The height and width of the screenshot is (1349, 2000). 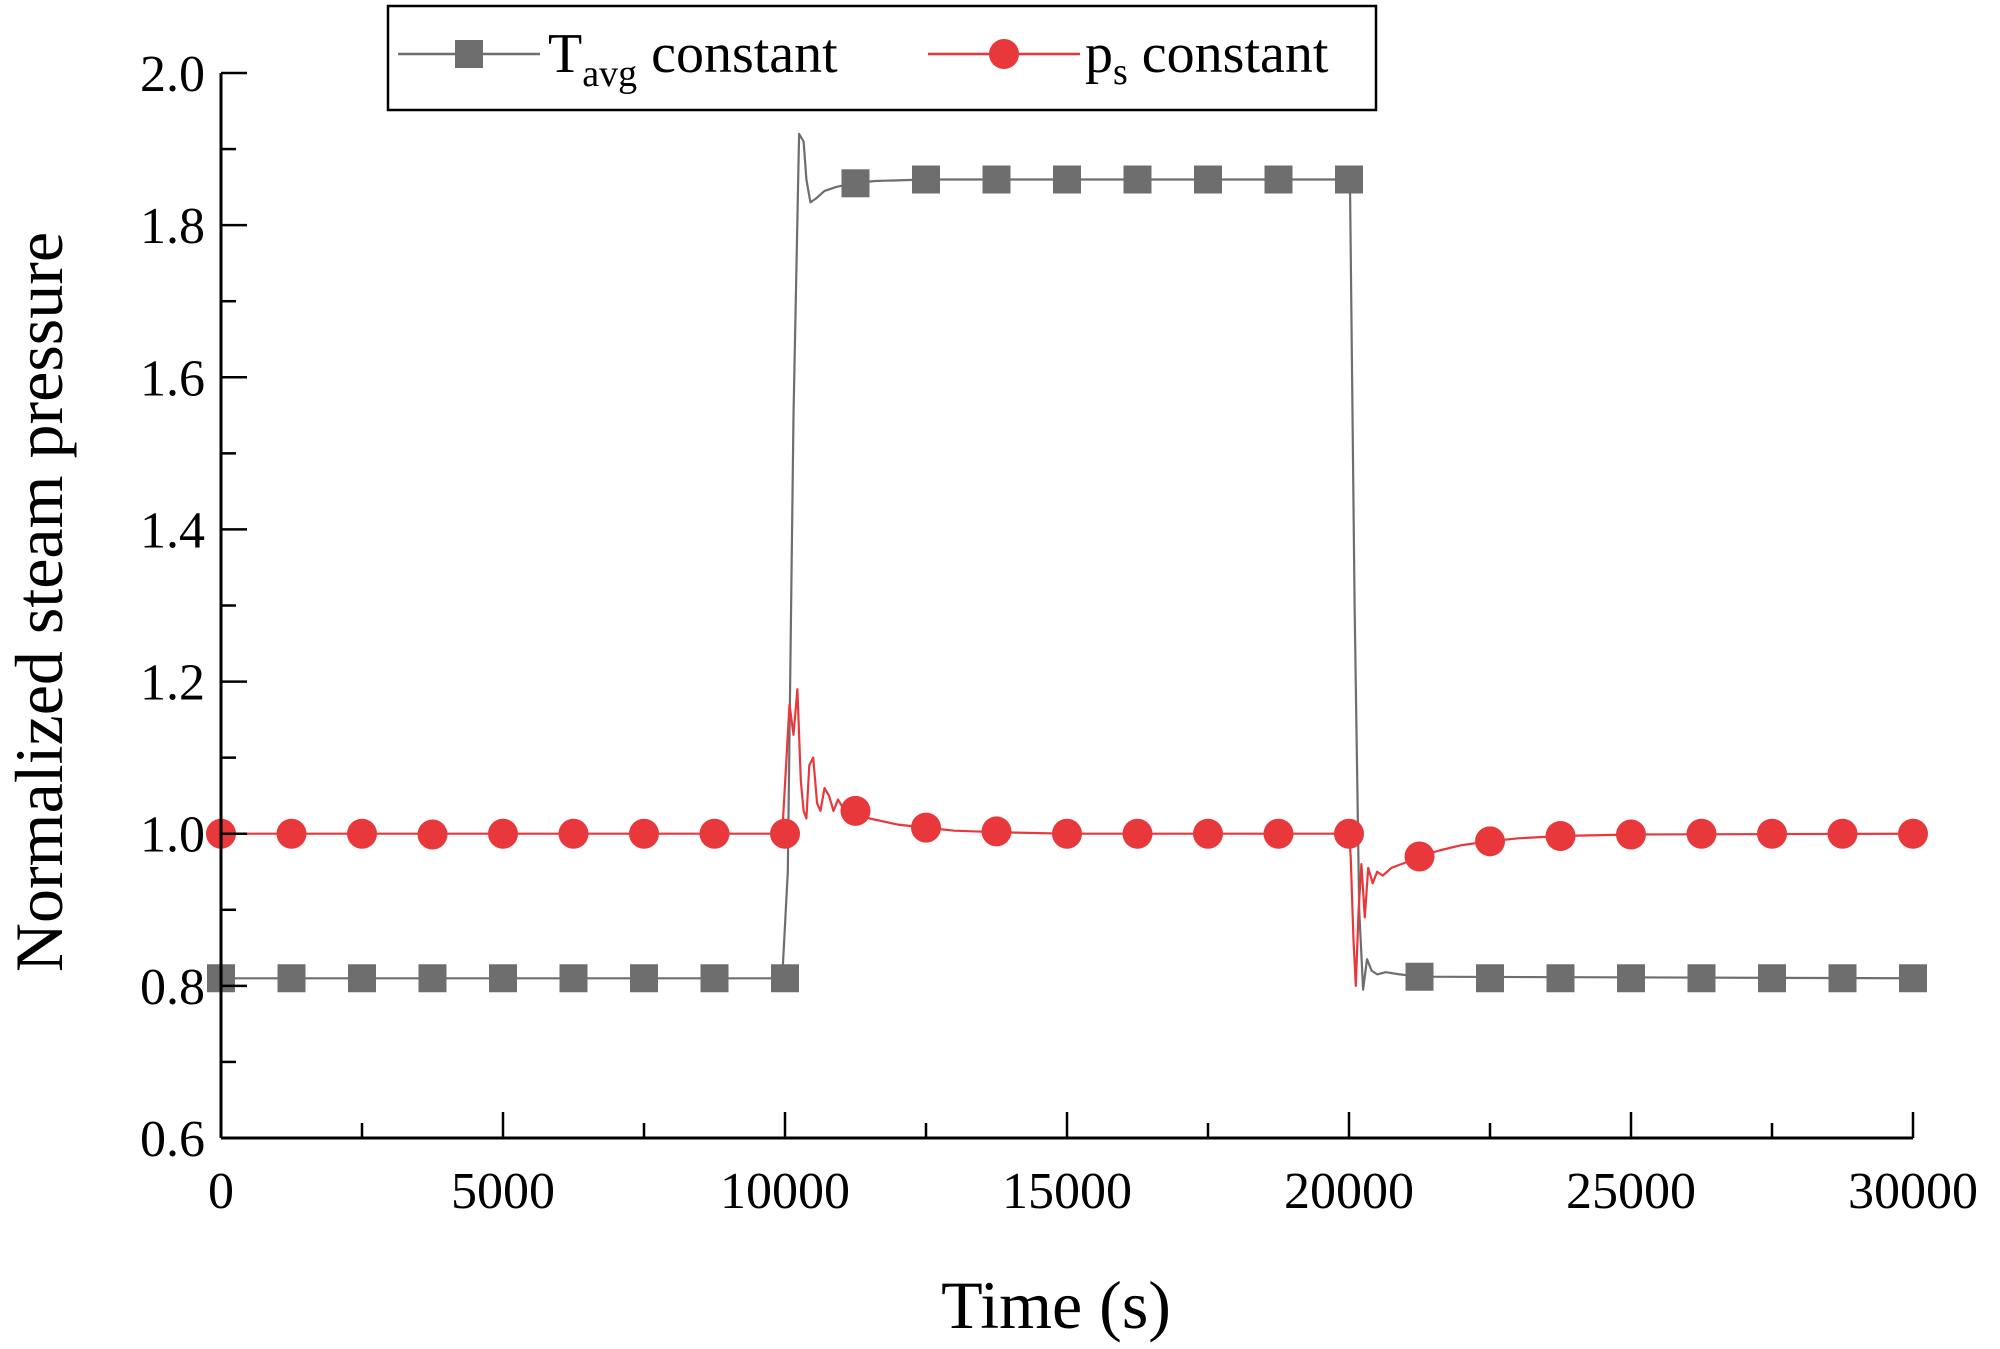 I want to click on y-tick-label: 1.2, so click(x=172, y=683).